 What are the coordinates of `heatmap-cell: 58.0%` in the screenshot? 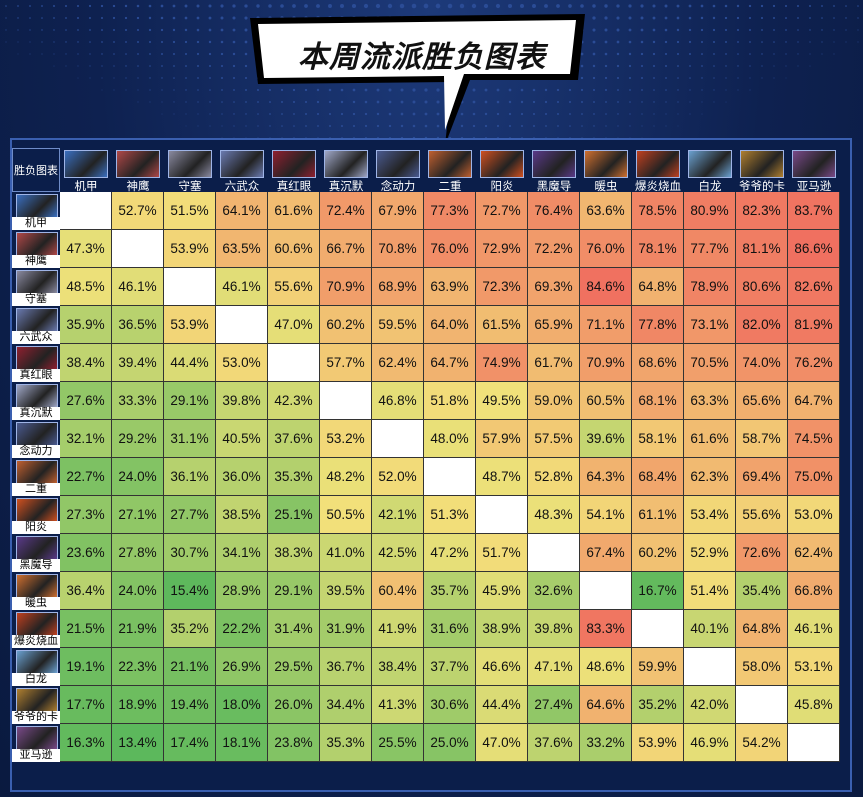 It's located at (762, 667).